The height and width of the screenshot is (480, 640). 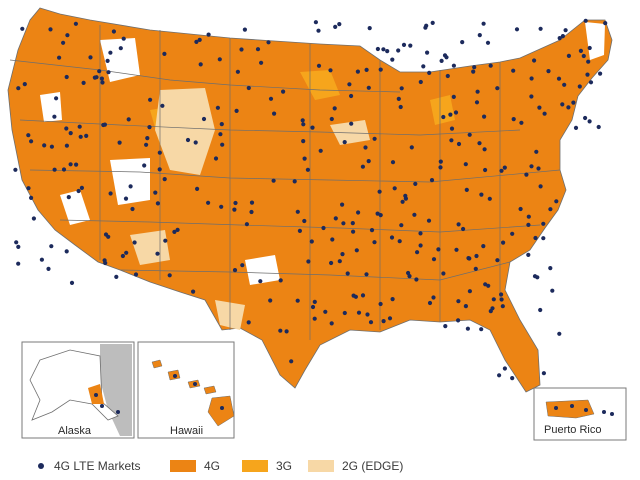 What do you see at coordinates (75, 431) in the screenshot?
I see `alaska-label: Alaska` at bounding box center [75, 431].